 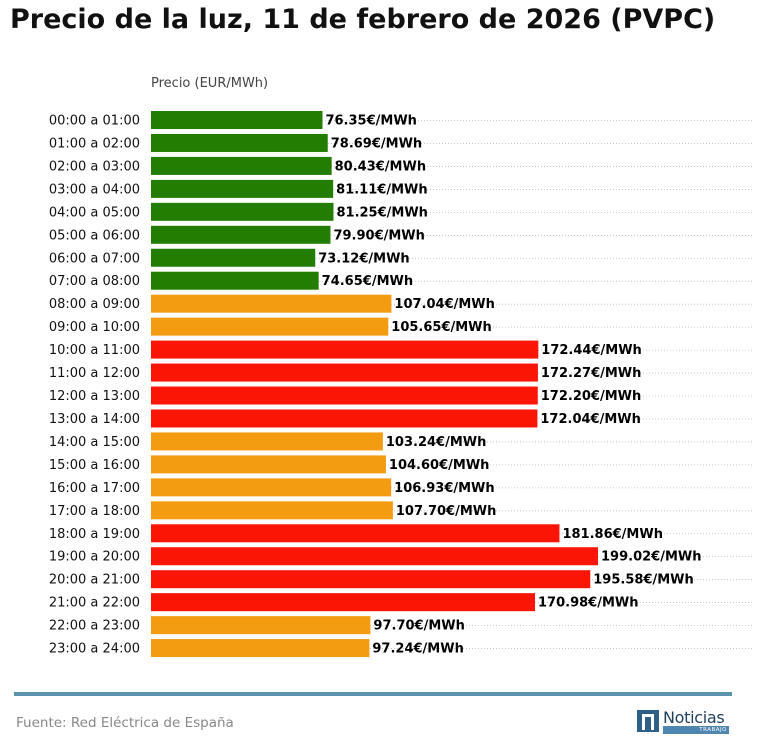 What do you see at coordinates (94, 626) in the screenshot?
I see `category-label: 22:00 a 23:00` at bounding box center [94, 626].